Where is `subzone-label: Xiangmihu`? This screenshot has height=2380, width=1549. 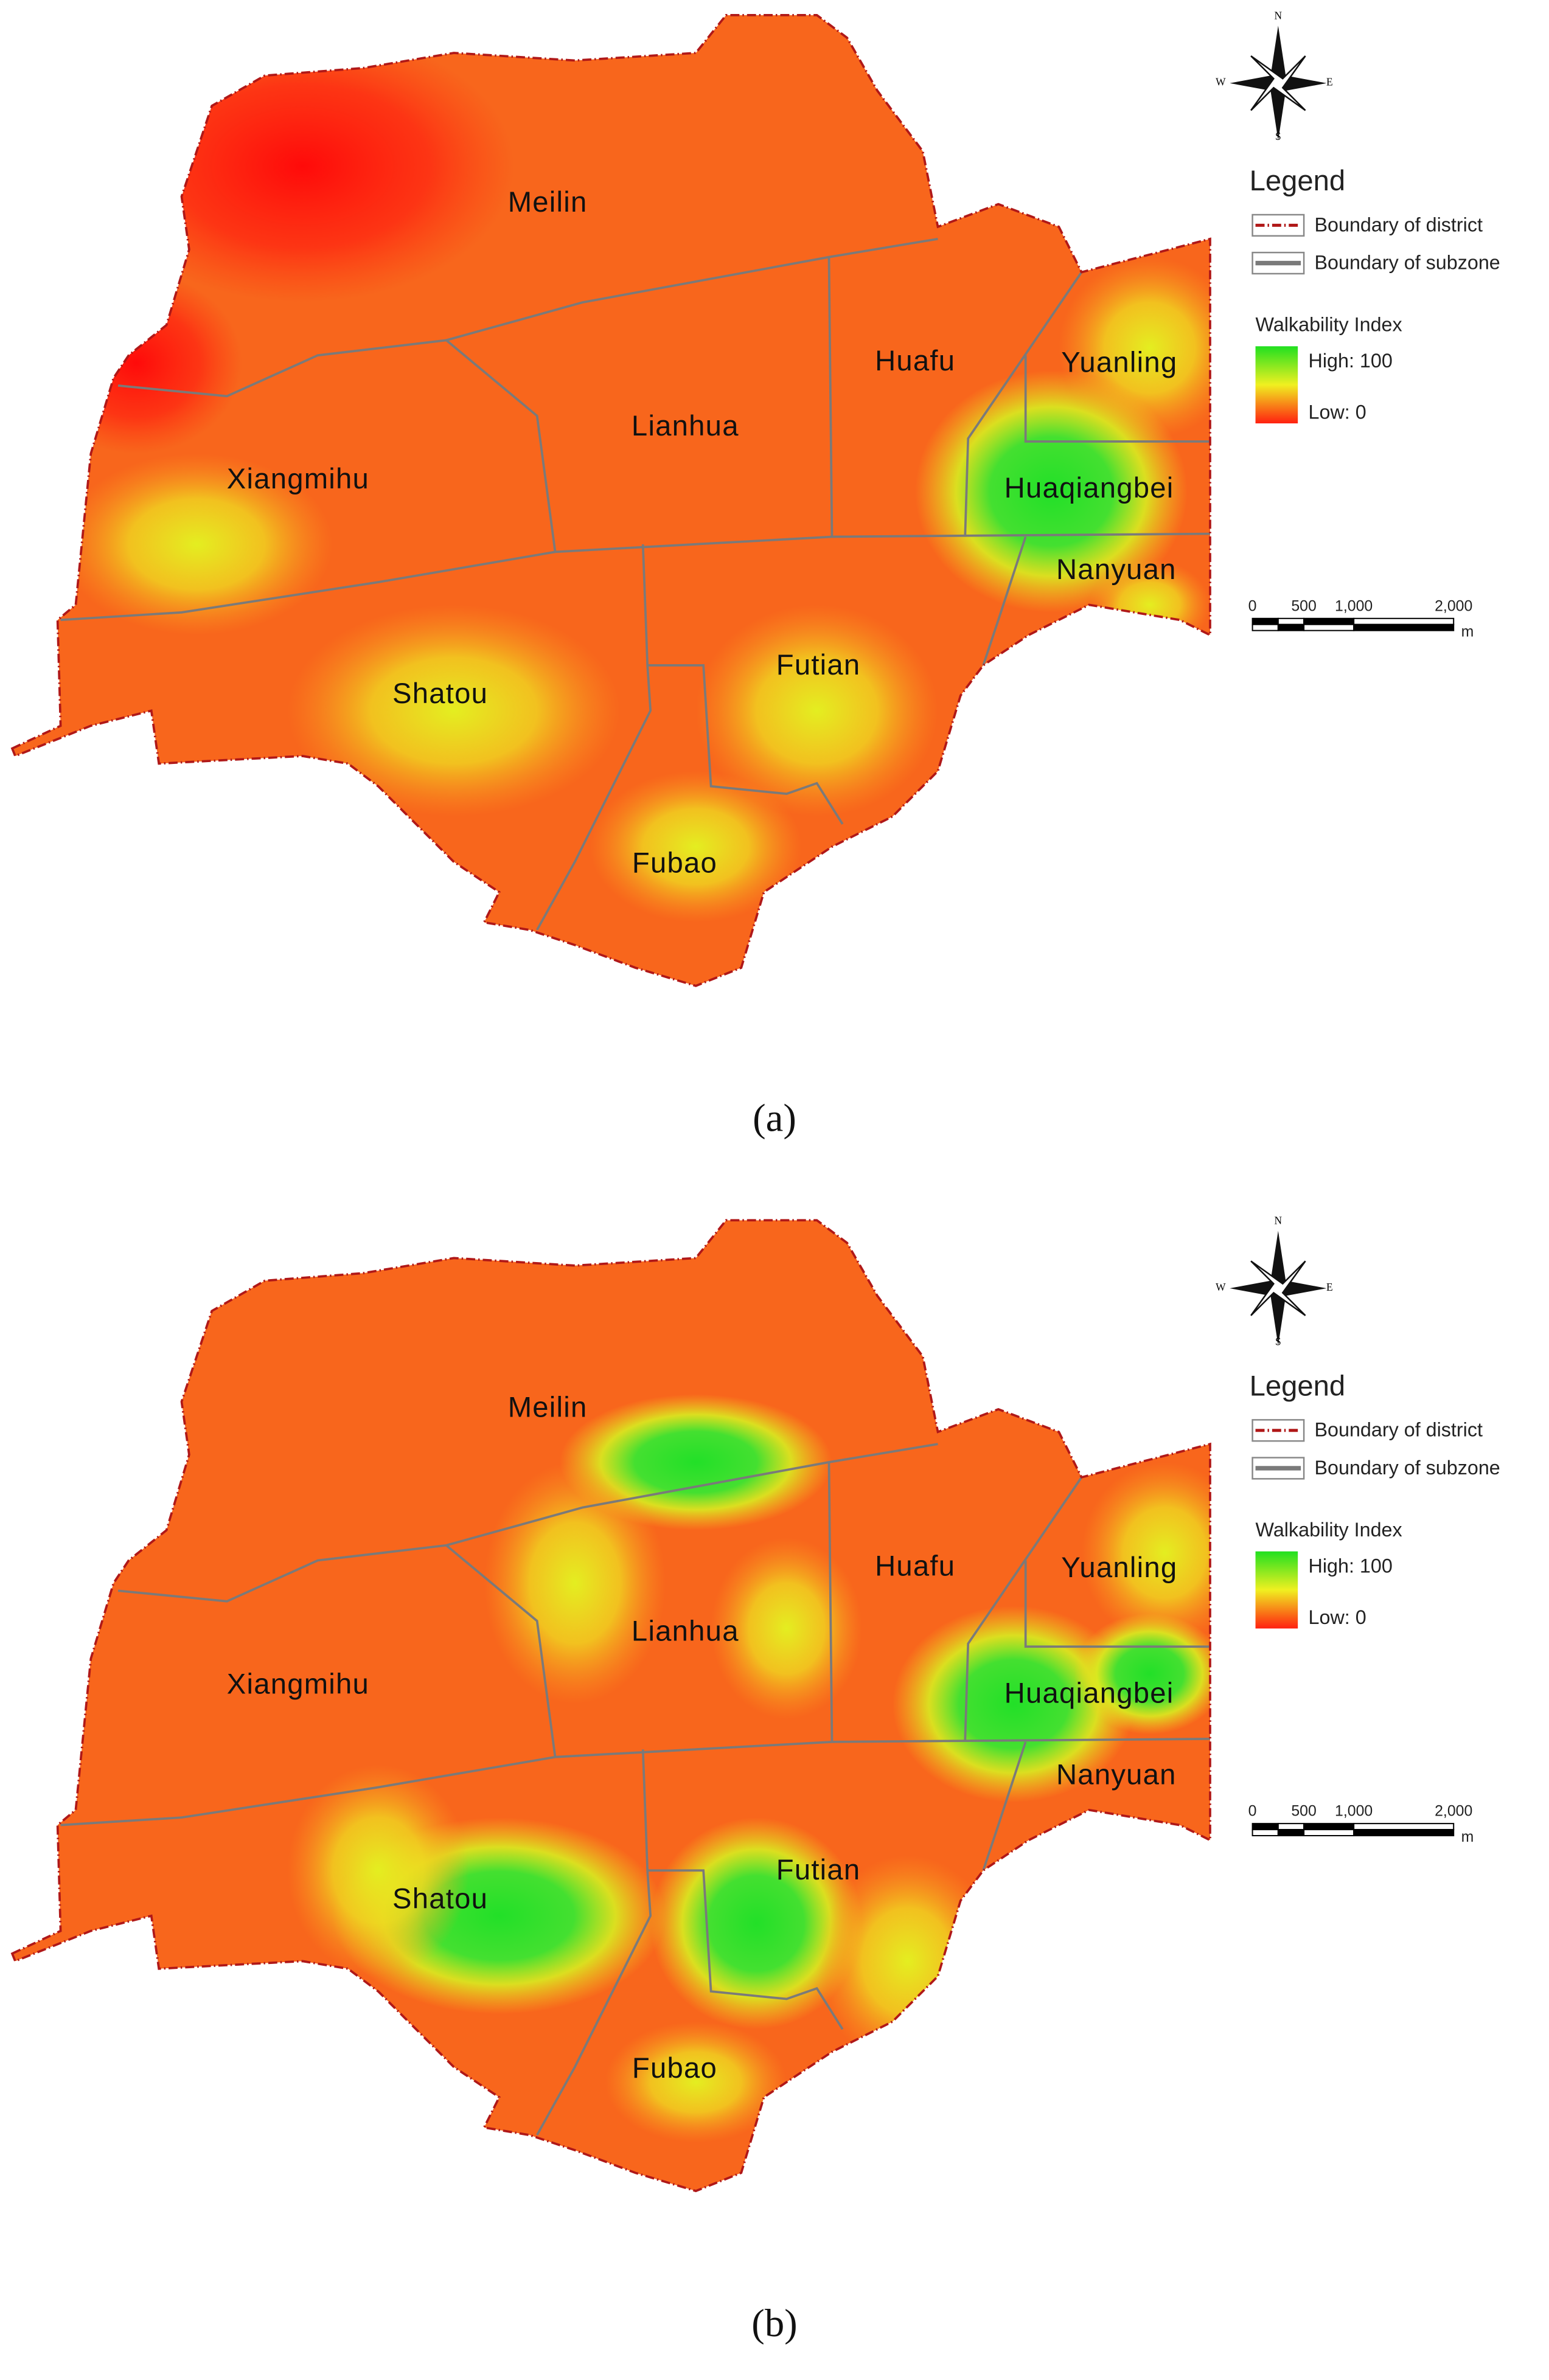 subzone-label: Xiangmihu is located at coordinates (298, 1684).